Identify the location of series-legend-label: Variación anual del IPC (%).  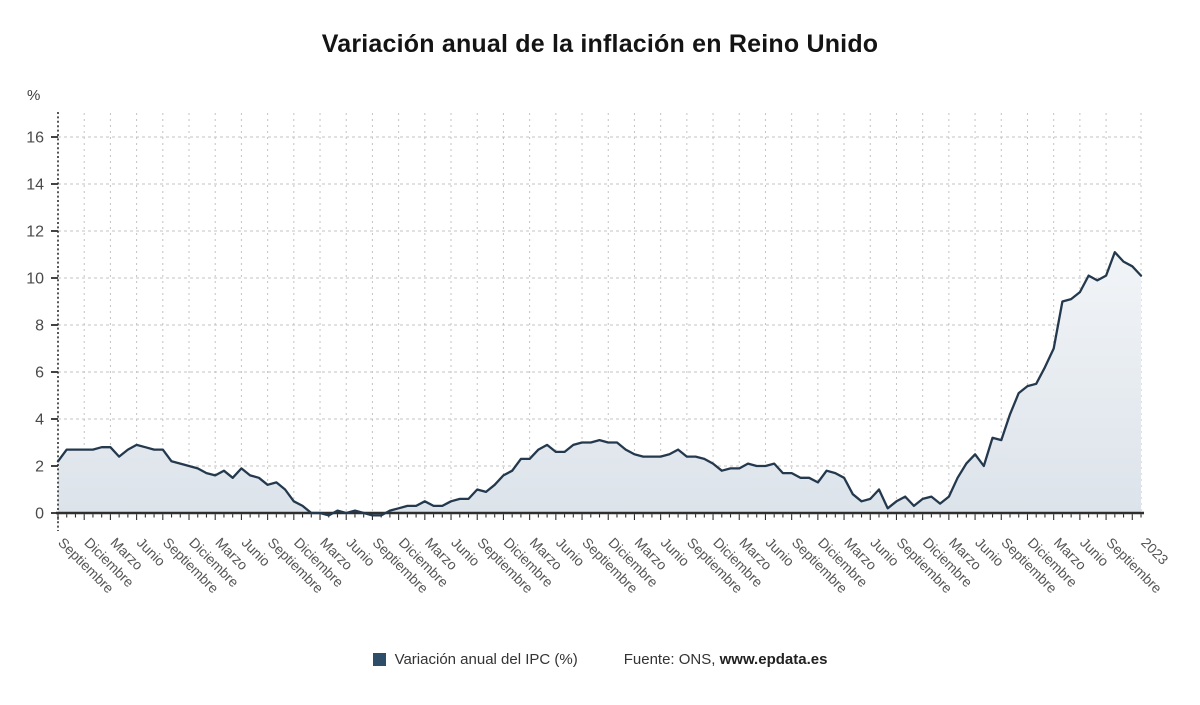
(486, 659).